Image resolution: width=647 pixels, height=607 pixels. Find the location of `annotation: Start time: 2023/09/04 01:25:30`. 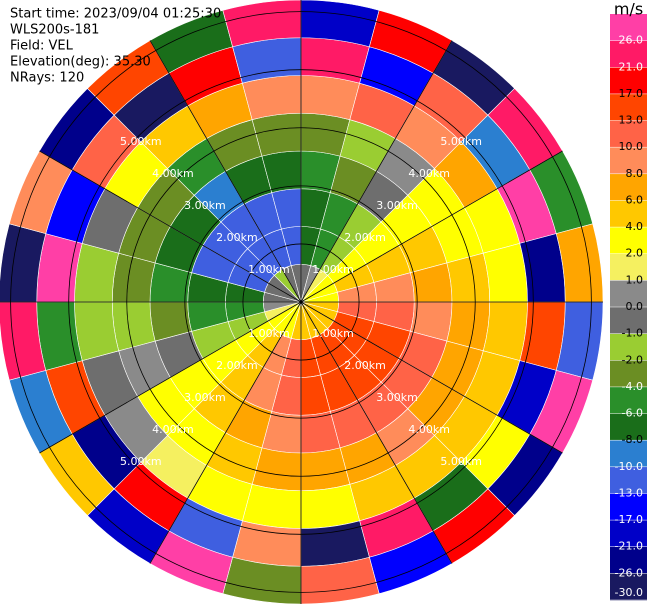

annotation: Start time: 2023/09/04 01:25:30 is located at coordinates (115, 14).